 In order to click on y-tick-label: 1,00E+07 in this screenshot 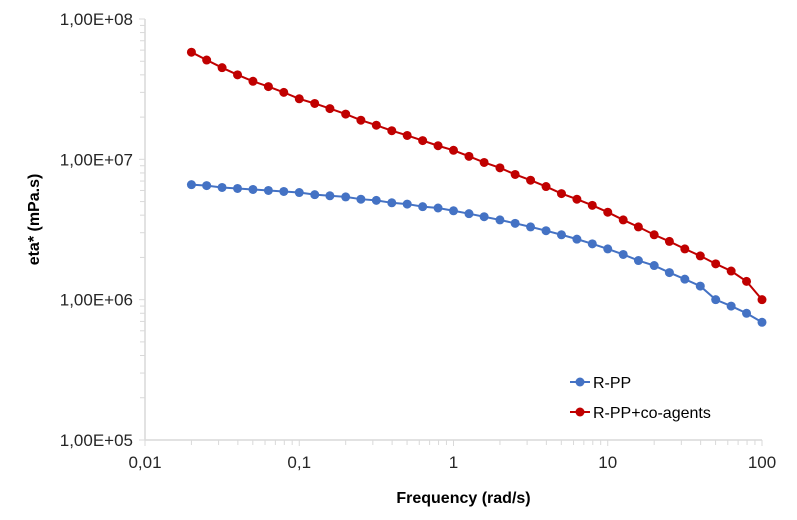, I will do `click(96, 159)`.